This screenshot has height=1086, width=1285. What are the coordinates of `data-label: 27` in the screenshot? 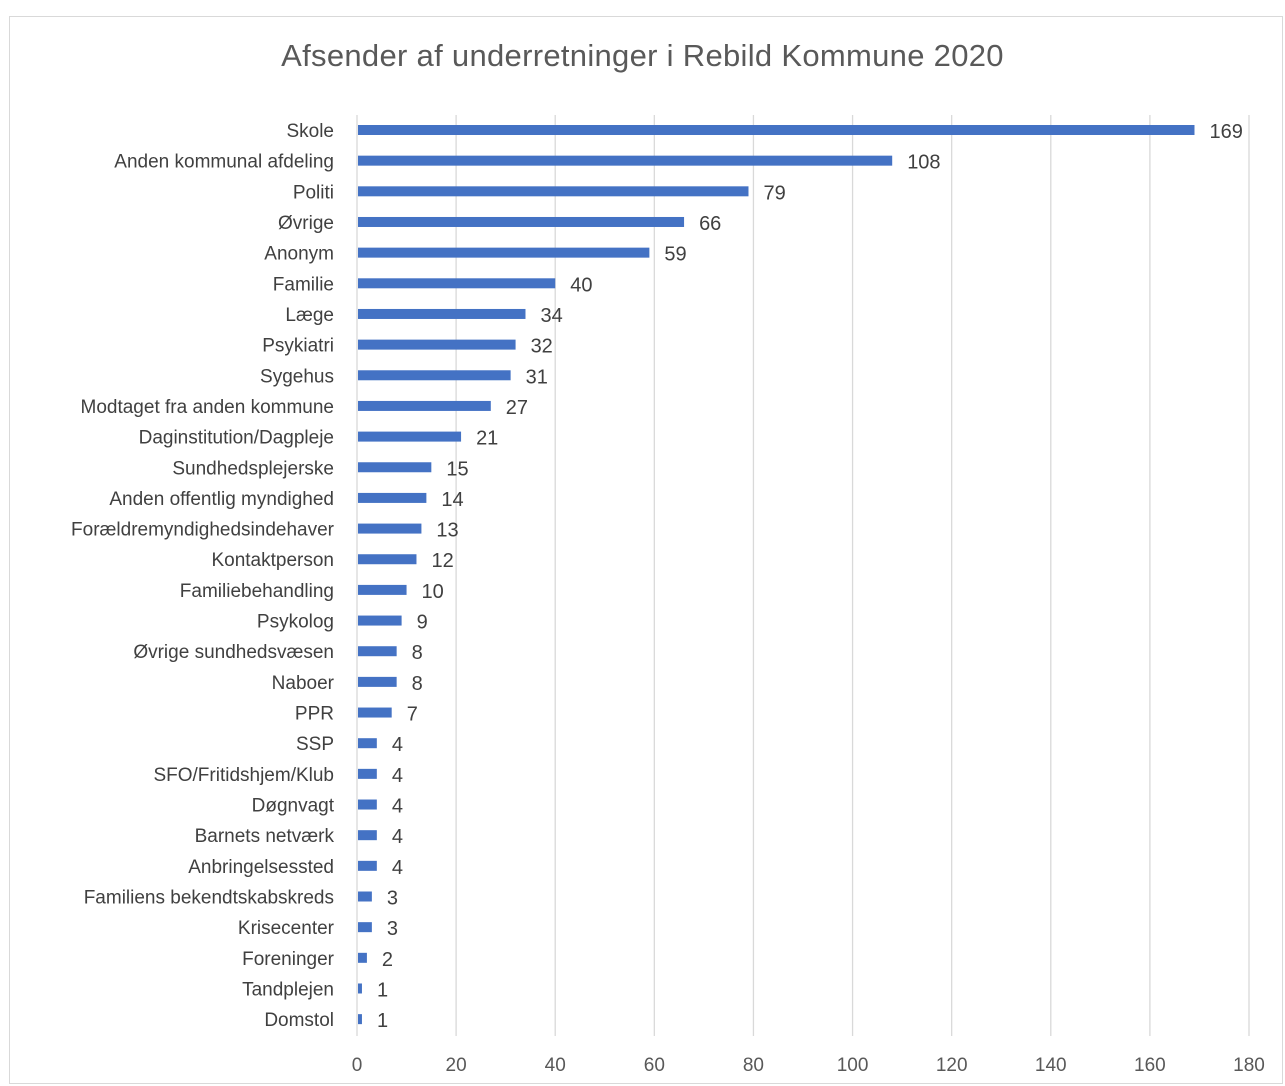 It's located at (517, 408).